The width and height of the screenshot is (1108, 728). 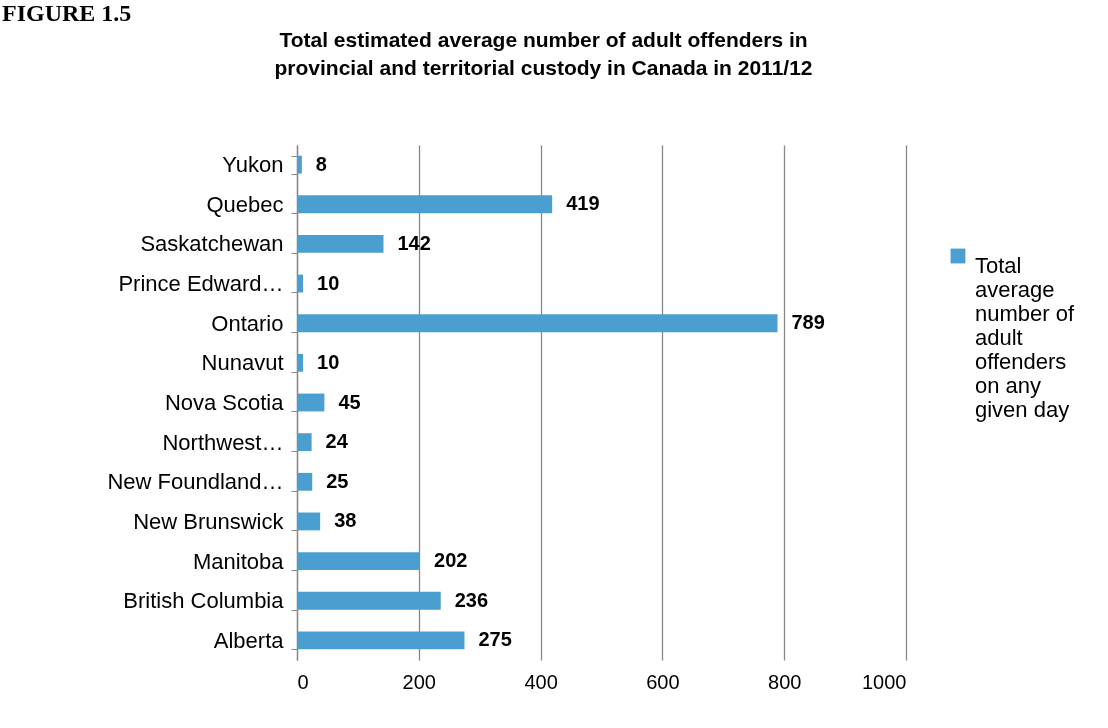 I want to click on y-tick-label: Ontario, so click(x=247, y=323).